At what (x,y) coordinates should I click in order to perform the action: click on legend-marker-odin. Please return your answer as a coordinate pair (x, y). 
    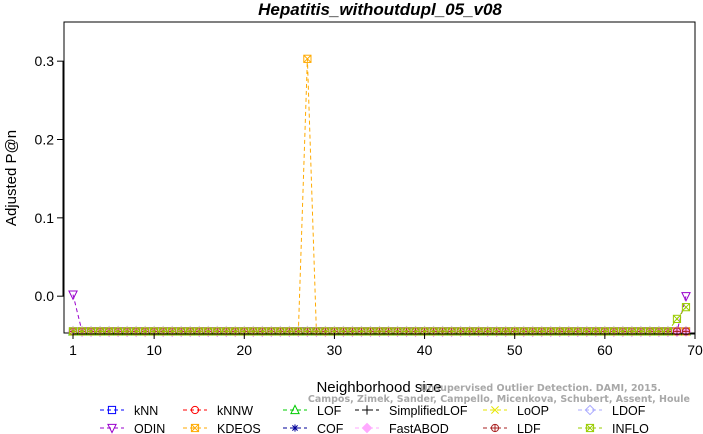
    Looking at the image, I should click on (112, 428).